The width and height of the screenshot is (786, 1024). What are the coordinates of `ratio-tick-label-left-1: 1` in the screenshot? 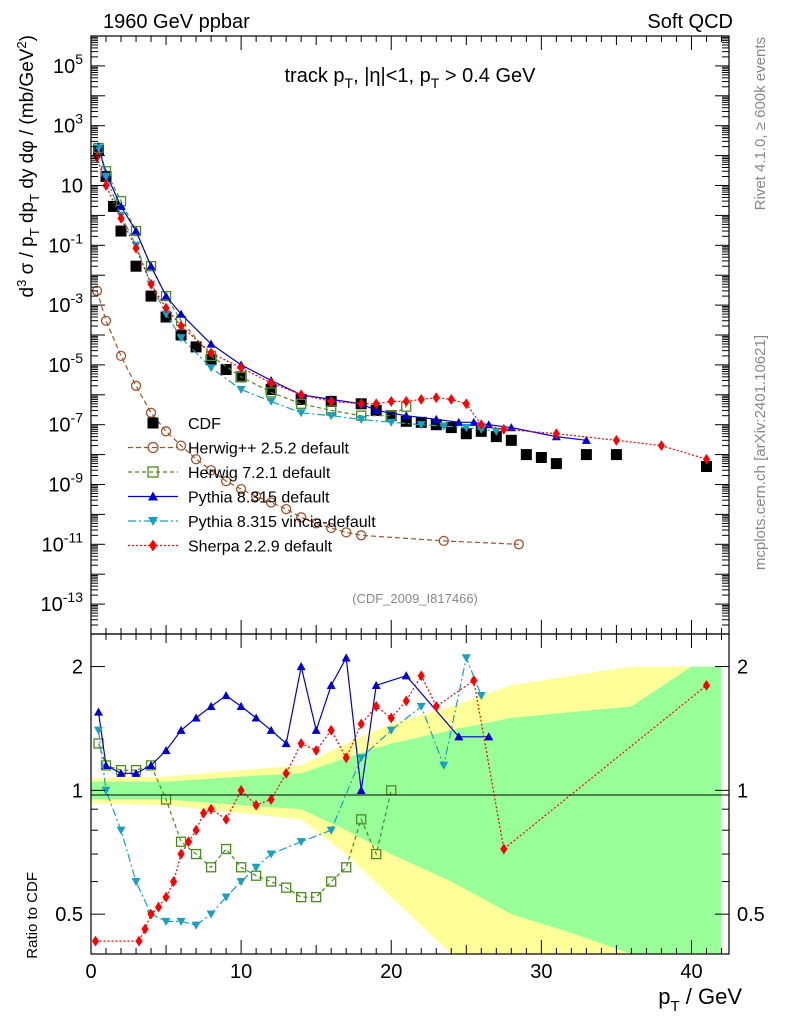 It's located at (77, 791).